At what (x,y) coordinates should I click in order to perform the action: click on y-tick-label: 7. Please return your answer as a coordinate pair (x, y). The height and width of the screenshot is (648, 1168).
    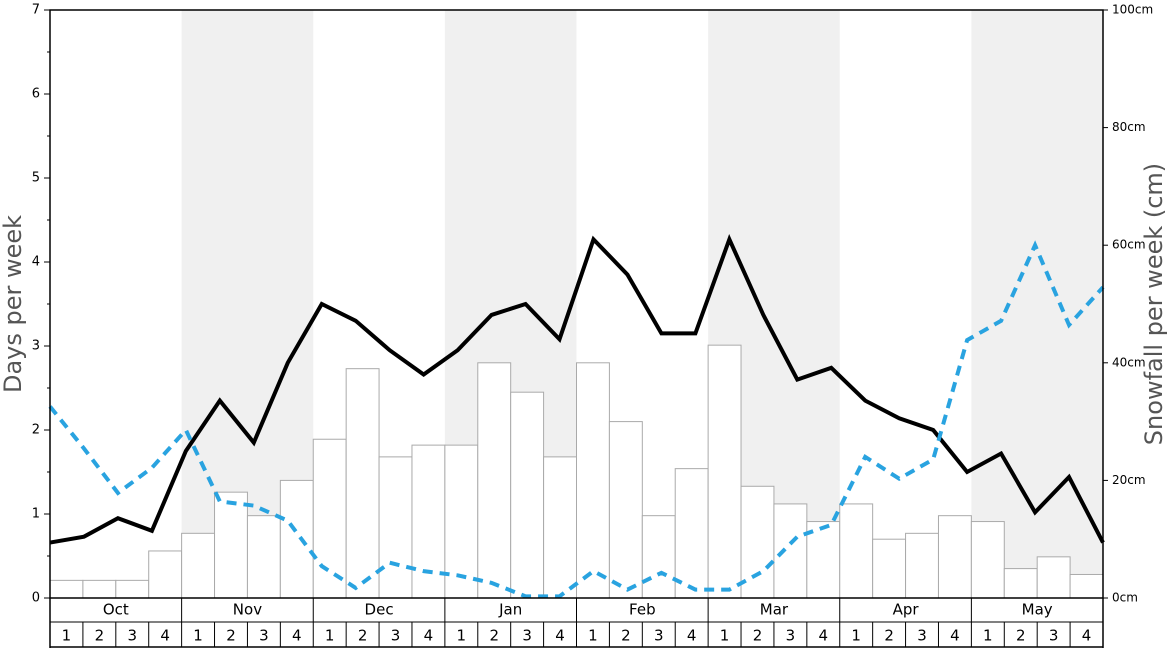
    Looking at the image, I should click on (36, 10).